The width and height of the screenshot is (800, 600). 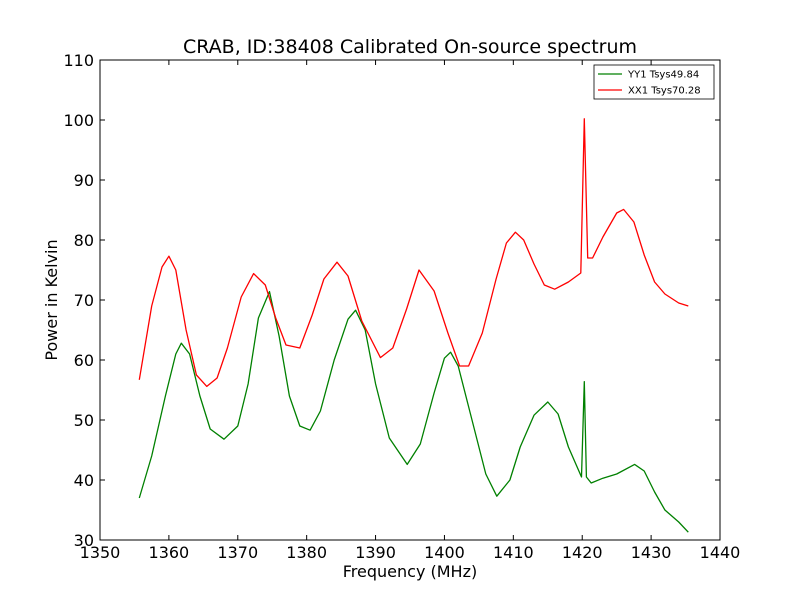 I want to click on x-tick-label: 1350, so click(x=100, y=552).